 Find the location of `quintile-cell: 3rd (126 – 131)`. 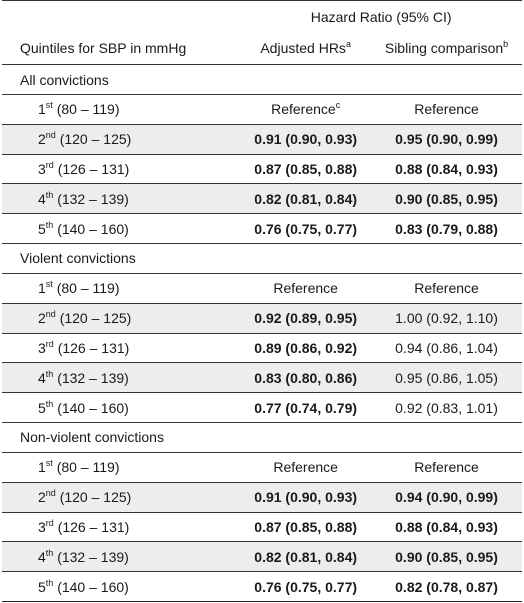

quintile-cell: 3rd (126 – 131) is located at coordinates (121, 348).